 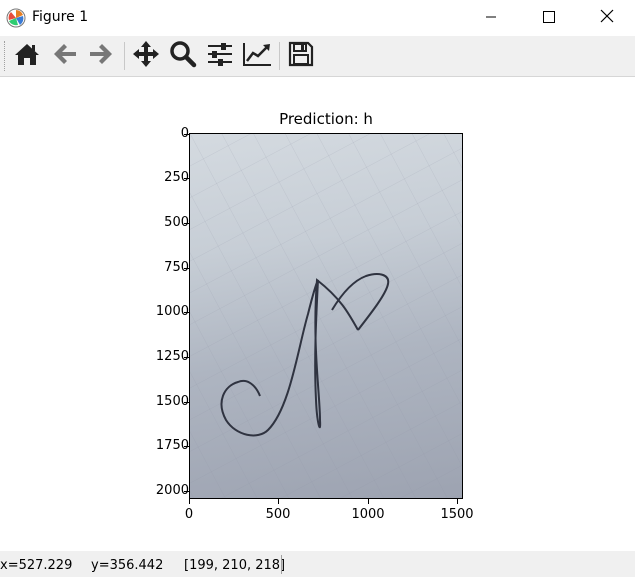 I want to click on zoom-icon, so click(x=183, y=56).